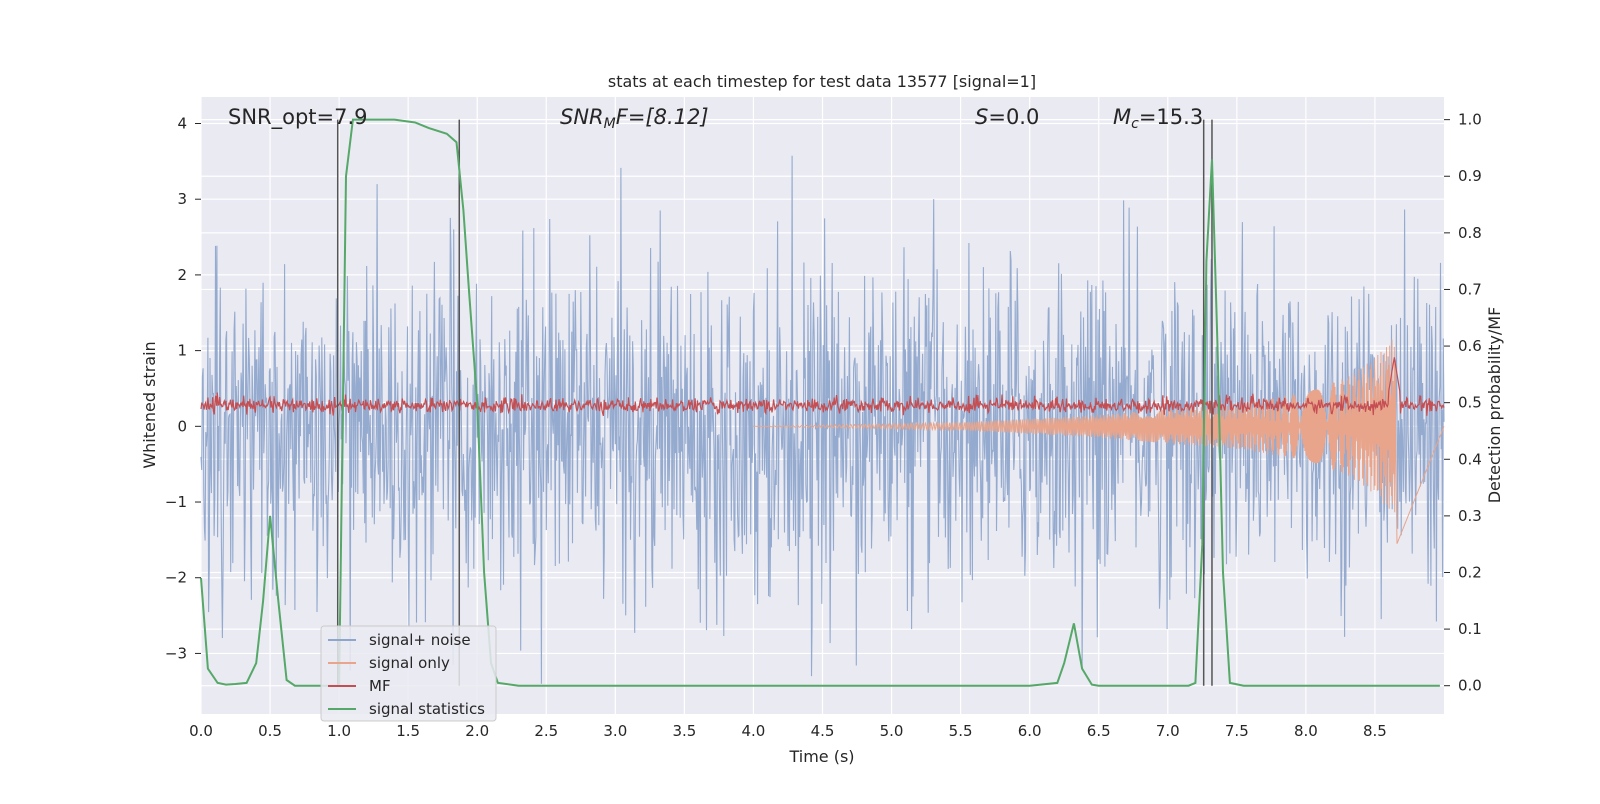  What do you see at coordinates (684, 731) in the screenshot?
I see `x-tick-label: 3.5` at bounding box center [684, 731].